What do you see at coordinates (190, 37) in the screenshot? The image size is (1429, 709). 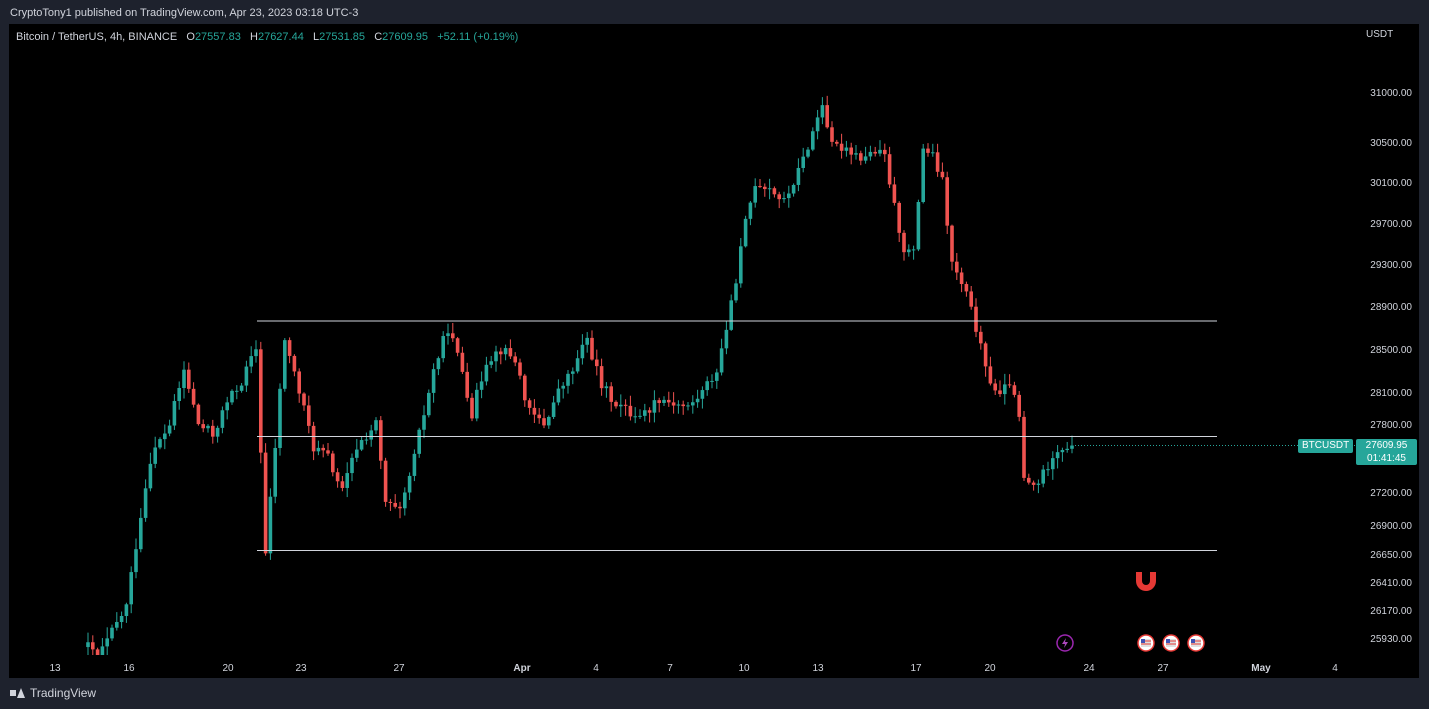 I see `open-label: O` at bounding box center [190, 37].